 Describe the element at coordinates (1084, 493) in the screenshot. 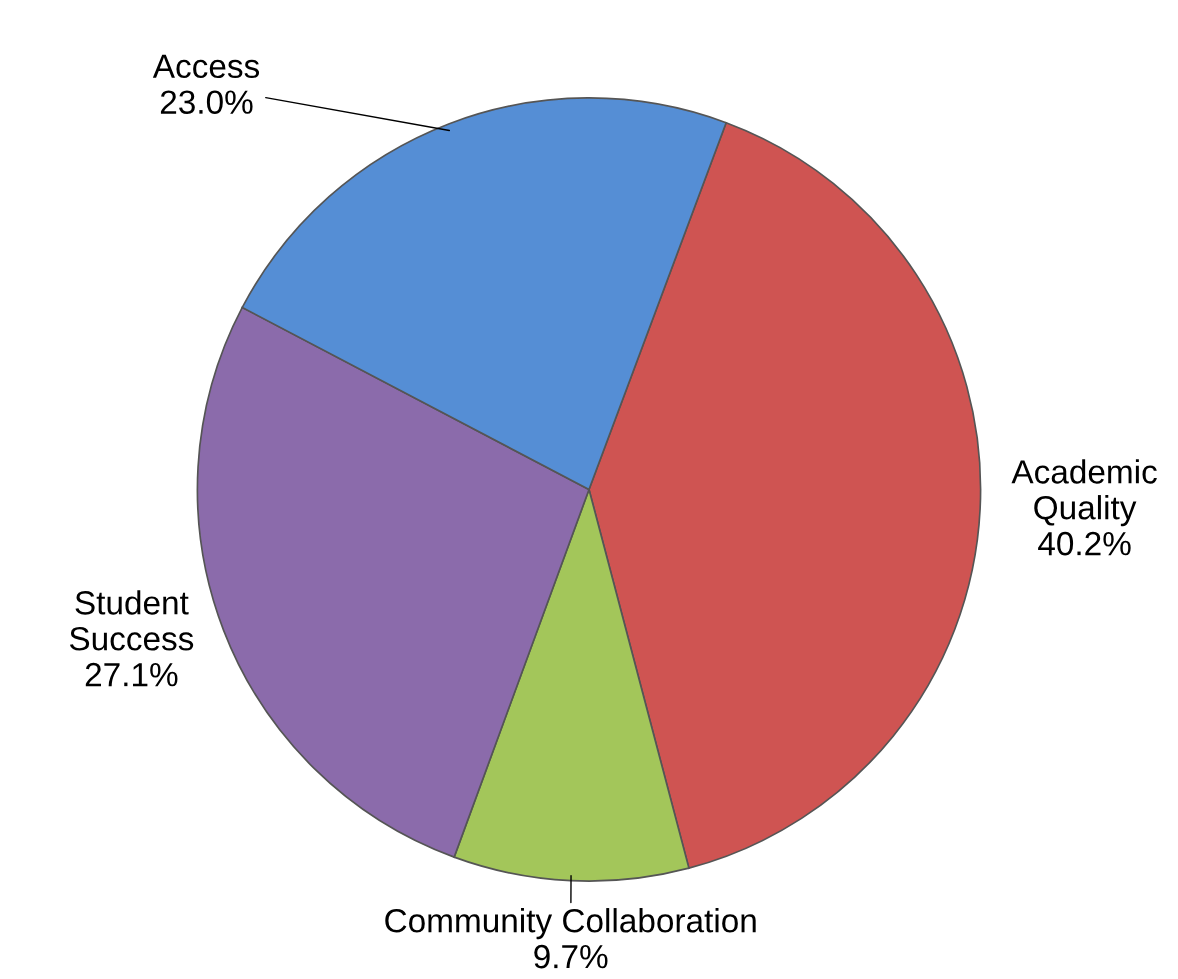

I see `slice-label: Academic Quality` at that location.